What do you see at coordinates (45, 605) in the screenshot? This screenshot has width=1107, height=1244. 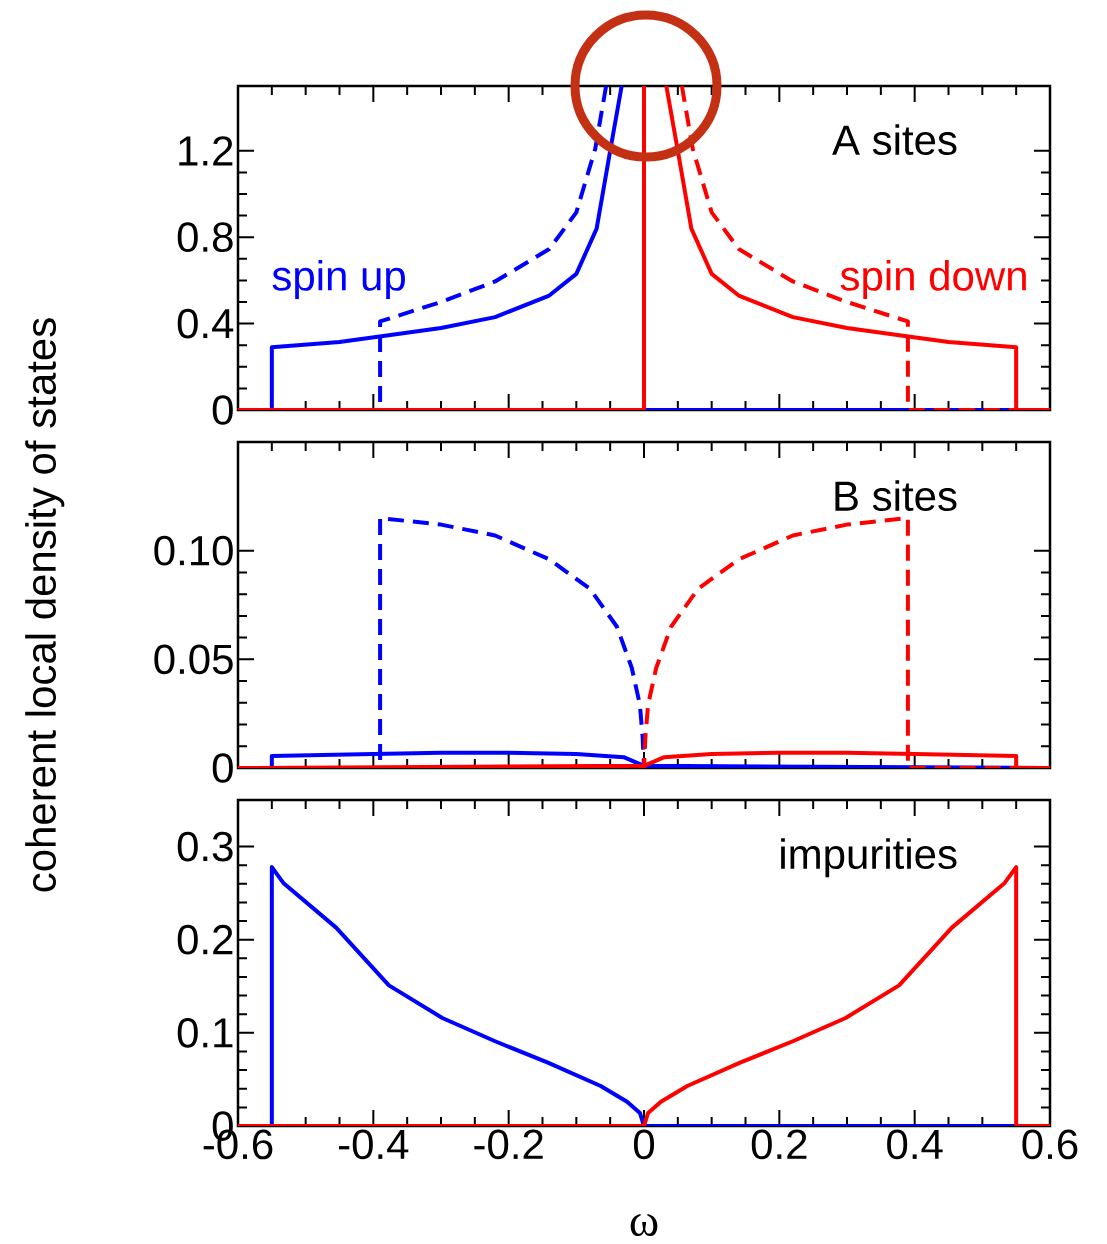 I see `y-axis-title: coherent local density of states` at bounding box center [45, 605].